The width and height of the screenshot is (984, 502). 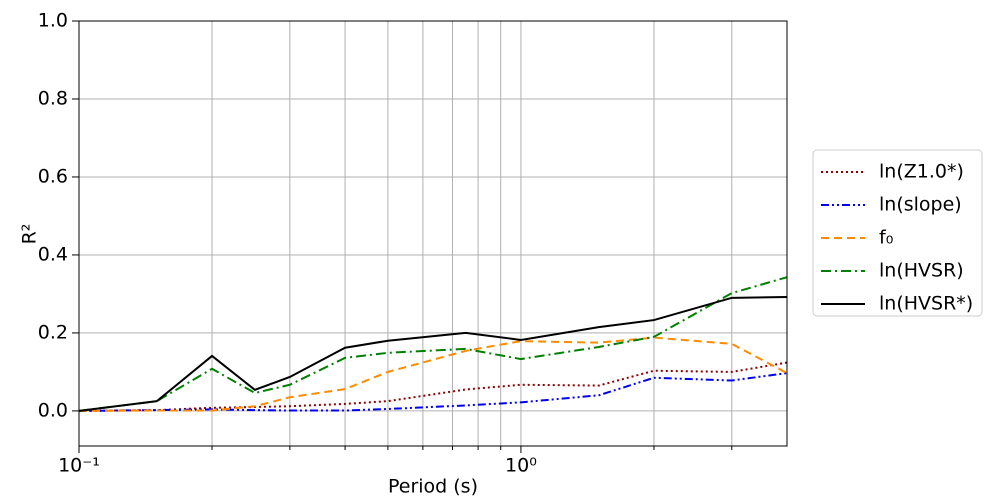 What do you see at coordinates (886, 238) in the screenshot?
I see `legend-label: f₀` at bounding box center [886, 238].